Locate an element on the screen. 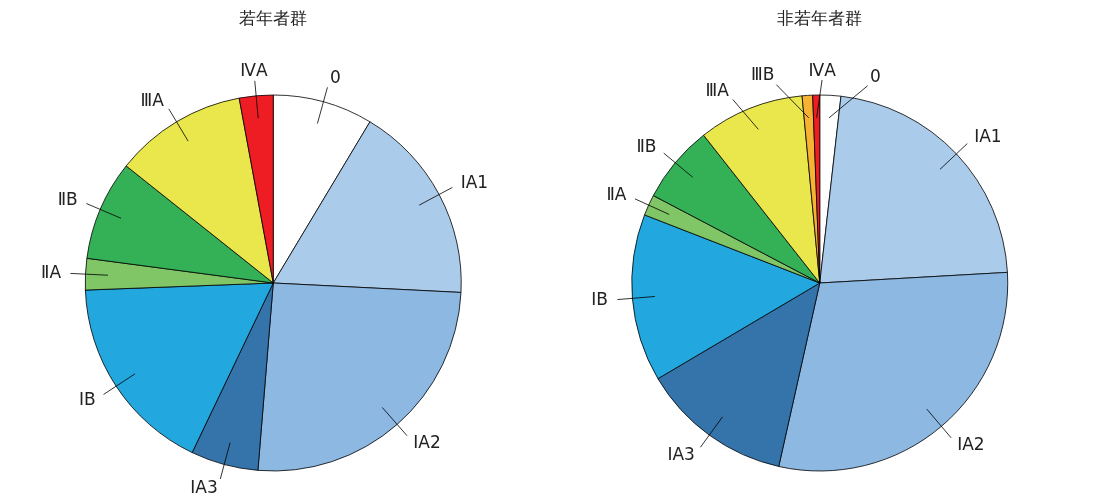 The height and width of the screenshot is (503, 1093). chart-title: 非若年者群 is located at coordinates (820, 18).